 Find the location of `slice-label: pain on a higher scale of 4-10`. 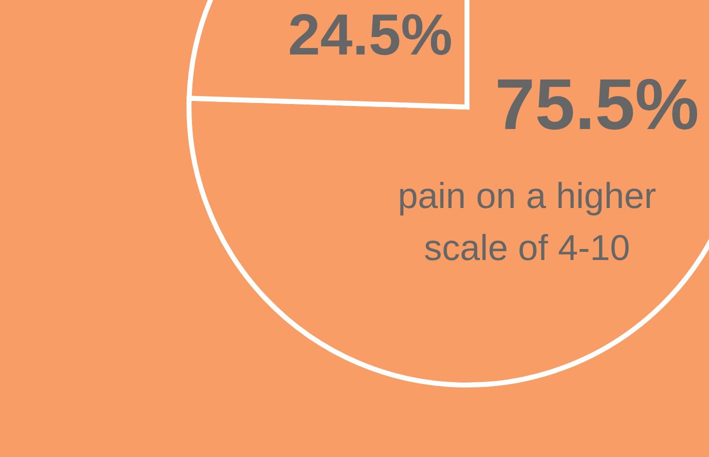

slice-label: pain on a higher scale of 4-10 is located at coordinates (527, 221).